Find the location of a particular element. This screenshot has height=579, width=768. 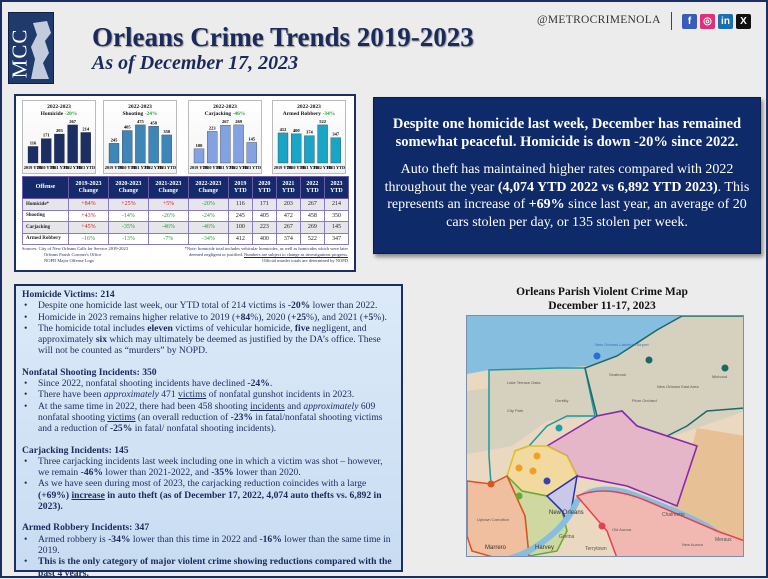

facebook-icon: f is located at coordinates (689, 21).